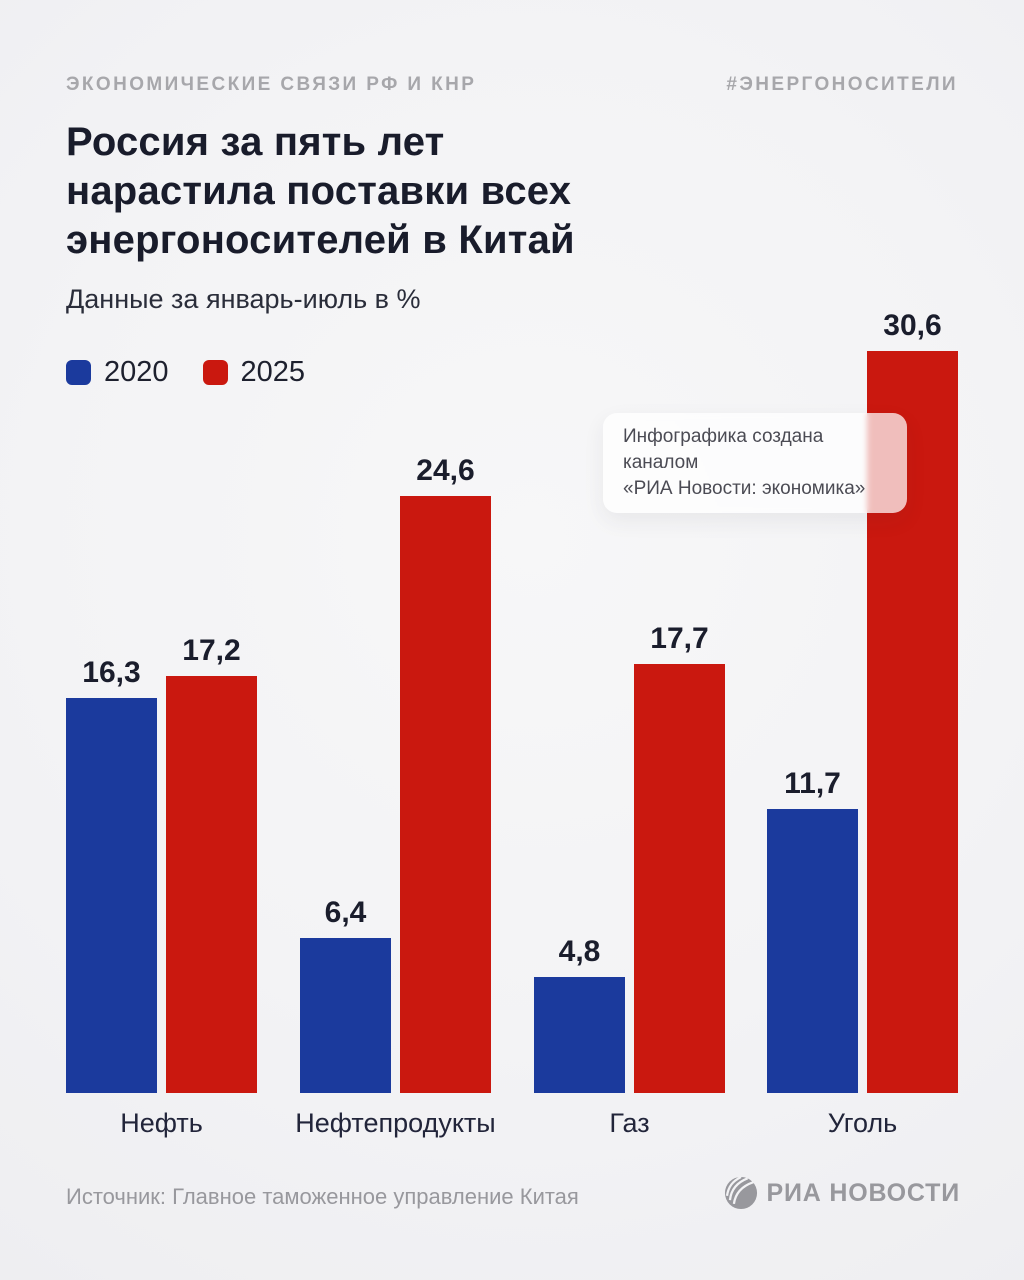 The image size is (1024, 1280). I want to click on bar-column-2025: 24,6, so click(445, 773).